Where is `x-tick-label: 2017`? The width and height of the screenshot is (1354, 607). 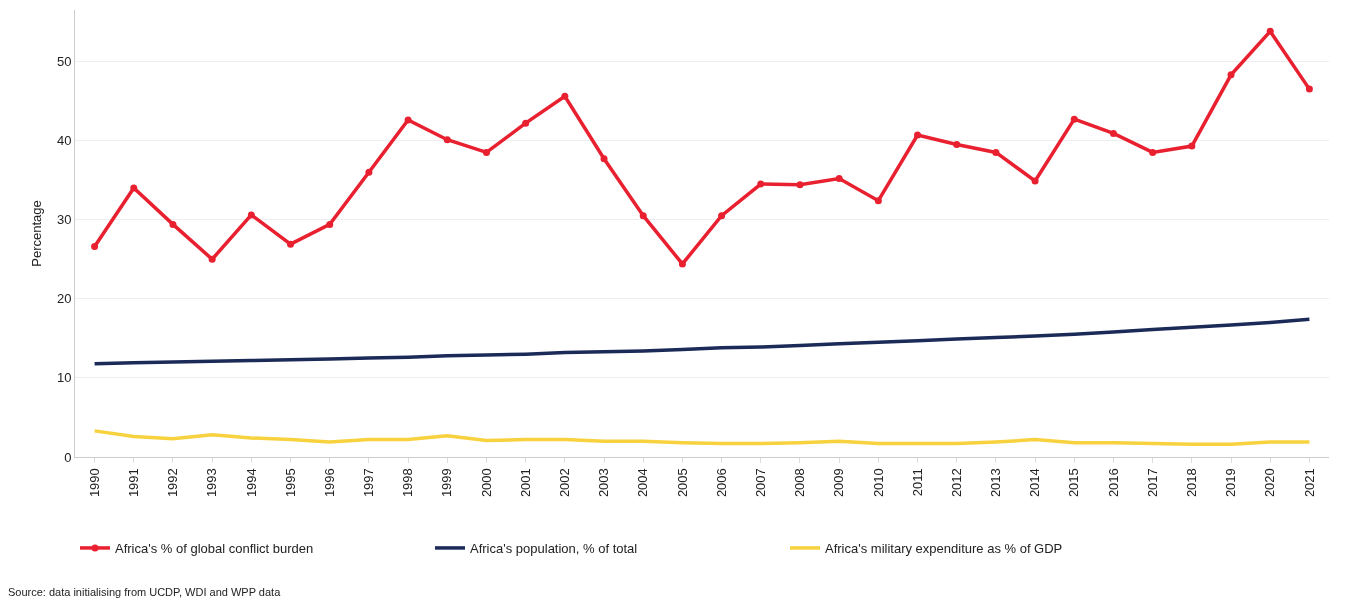 x-tick-label: 2017 is located at coordinates (1152, 483).